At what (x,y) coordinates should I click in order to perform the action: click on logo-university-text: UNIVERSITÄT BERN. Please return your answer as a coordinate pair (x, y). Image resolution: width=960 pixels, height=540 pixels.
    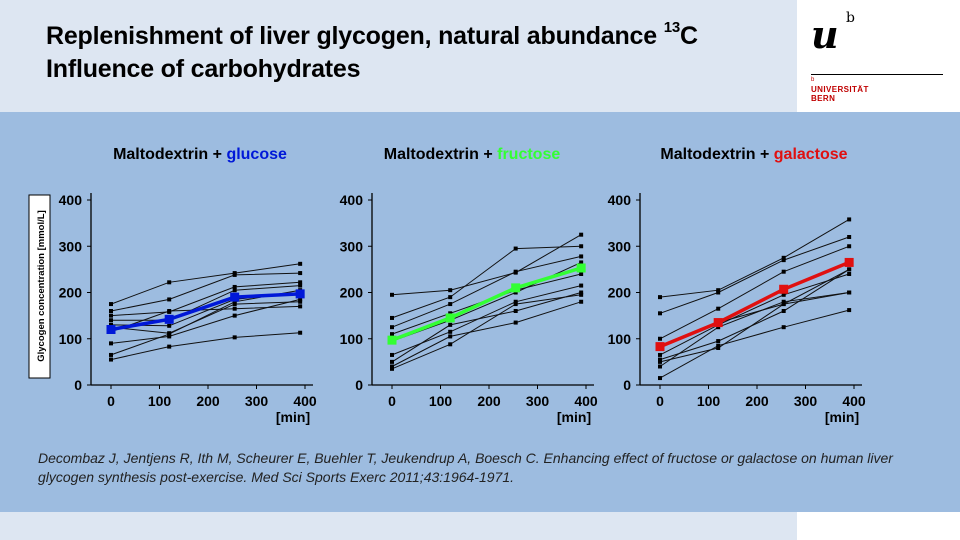
    Looking at the image, I should click on (840, 94).